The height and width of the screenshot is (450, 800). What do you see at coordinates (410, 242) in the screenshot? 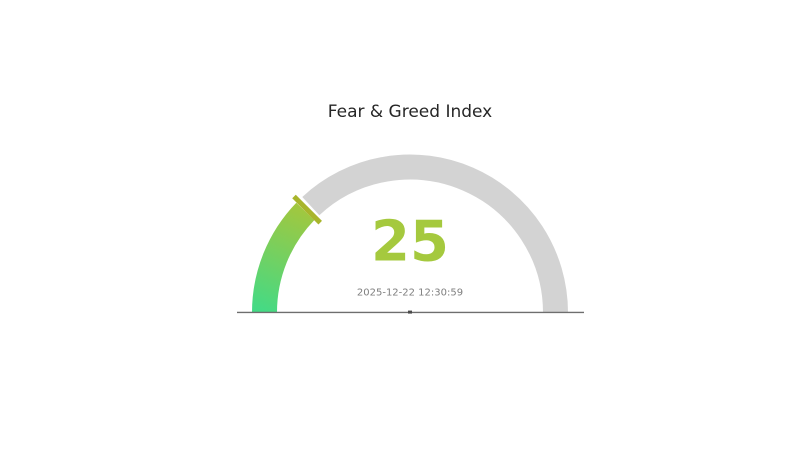
I see `gauge-value: 25` at bounding box center [410, 242].